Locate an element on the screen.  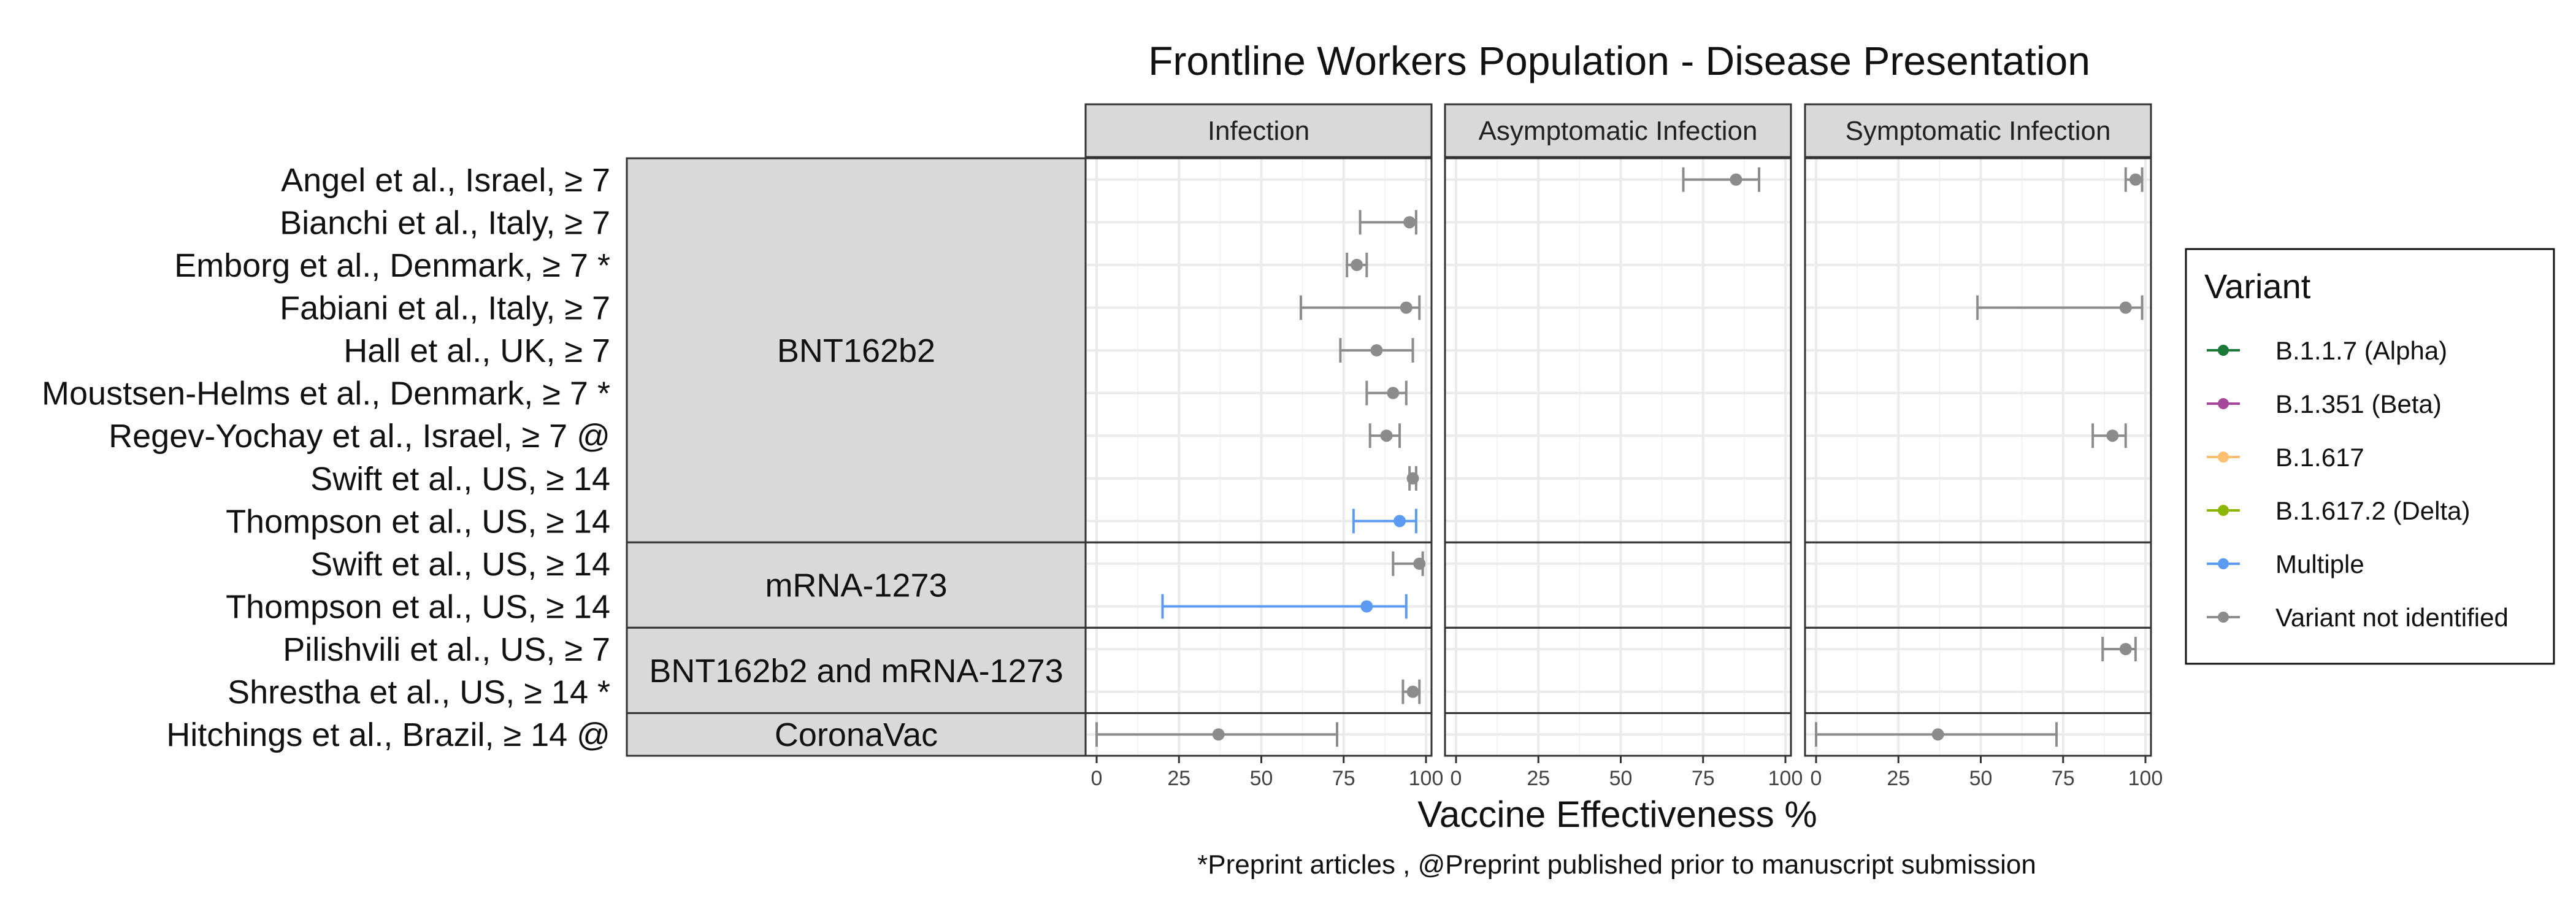
panel-title: Symptomatic Infection is located at coordinates (1978, 131).